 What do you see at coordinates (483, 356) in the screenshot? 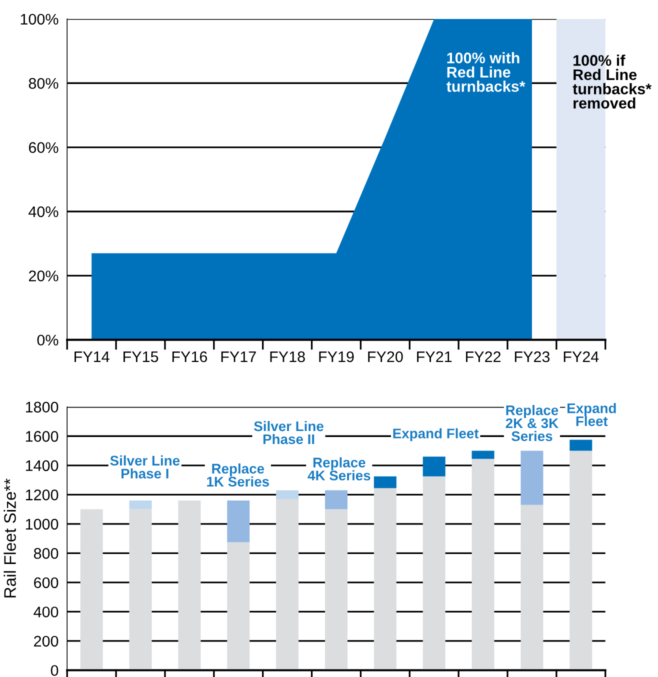
I see `x-tick-label: FY22` at bounding box center [483, 356].